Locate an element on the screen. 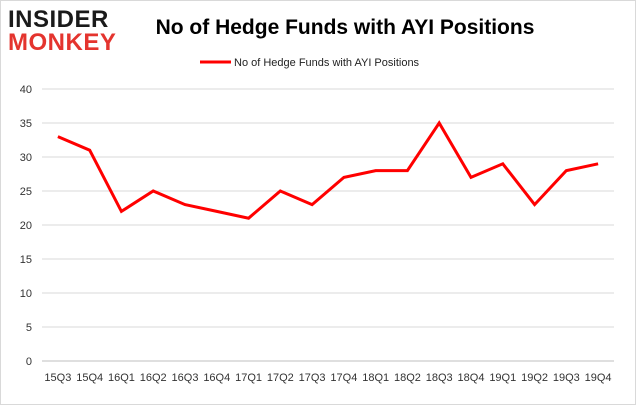 Image resolution: width=636 pixels, height=405 pixels. x-tick-label: 16Q3 is located at coordinates (185, 378).